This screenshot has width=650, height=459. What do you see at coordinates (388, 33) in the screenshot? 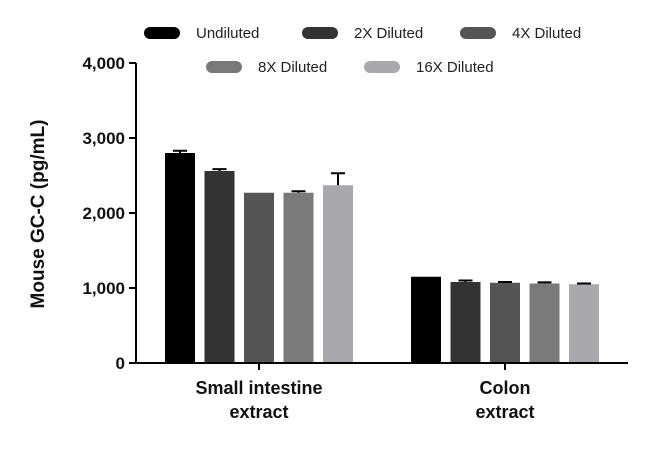
I see `legend-label: 2X Diluted` at bounding box center [388, 33].